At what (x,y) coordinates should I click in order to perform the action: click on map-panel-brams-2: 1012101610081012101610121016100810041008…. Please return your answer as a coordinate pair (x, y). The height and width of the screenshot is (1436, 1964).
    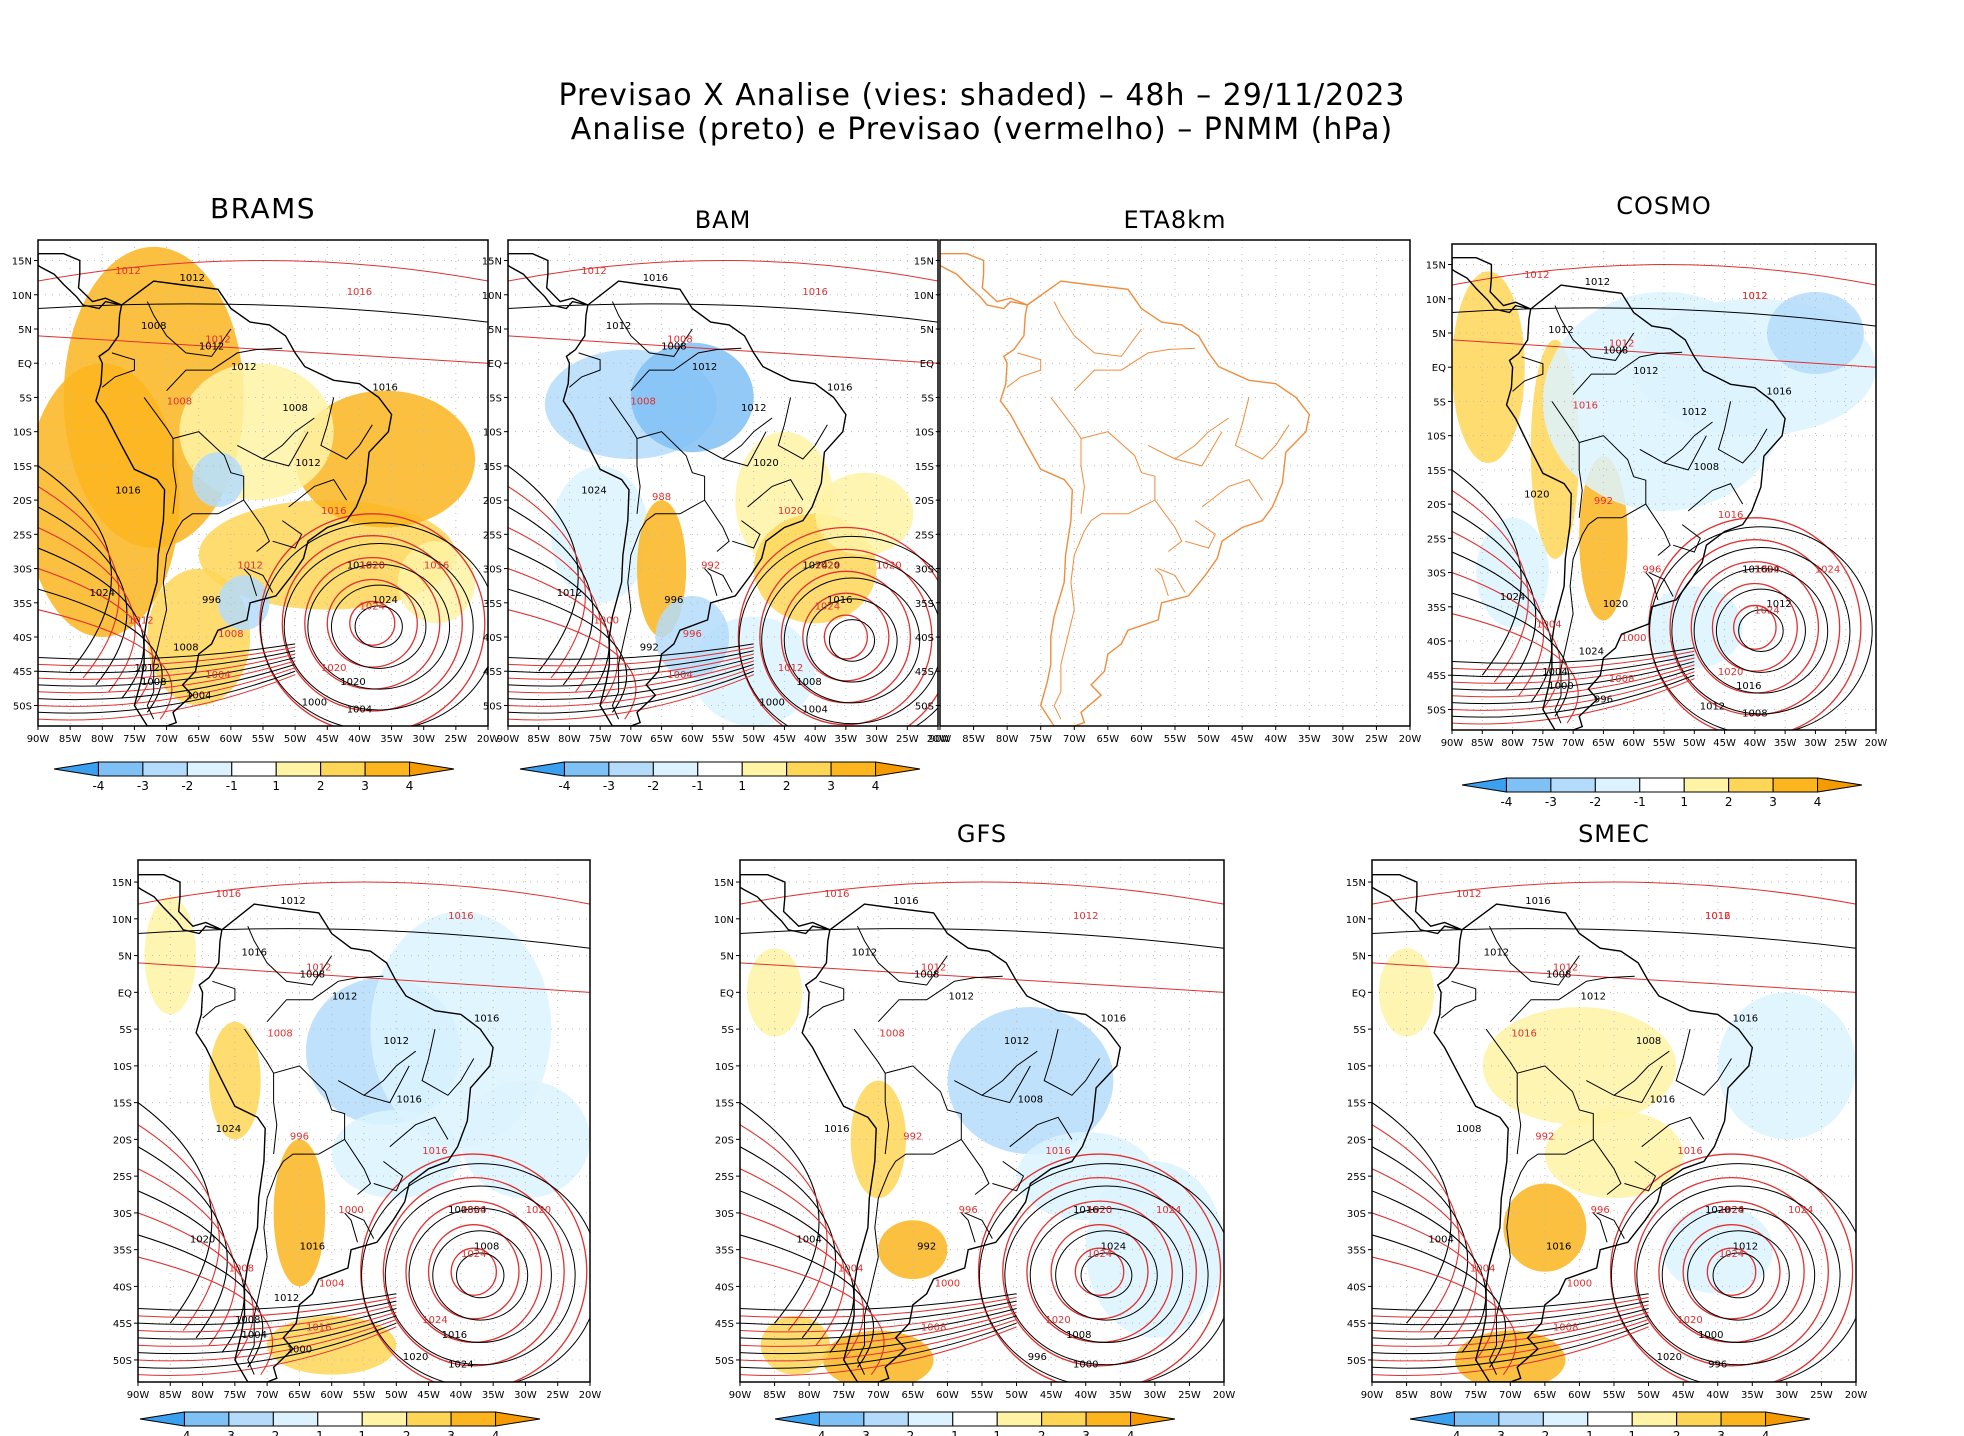
    Looking at the image, I should click on (356, 1130).